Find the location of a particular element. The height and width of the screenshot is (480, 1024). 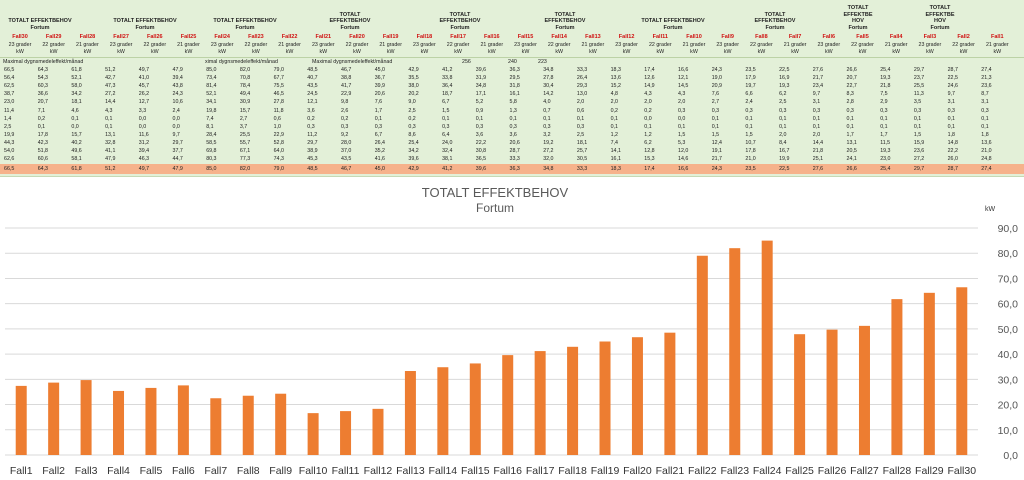

table-cell: 41,2 is located at coordinates (447, 70).